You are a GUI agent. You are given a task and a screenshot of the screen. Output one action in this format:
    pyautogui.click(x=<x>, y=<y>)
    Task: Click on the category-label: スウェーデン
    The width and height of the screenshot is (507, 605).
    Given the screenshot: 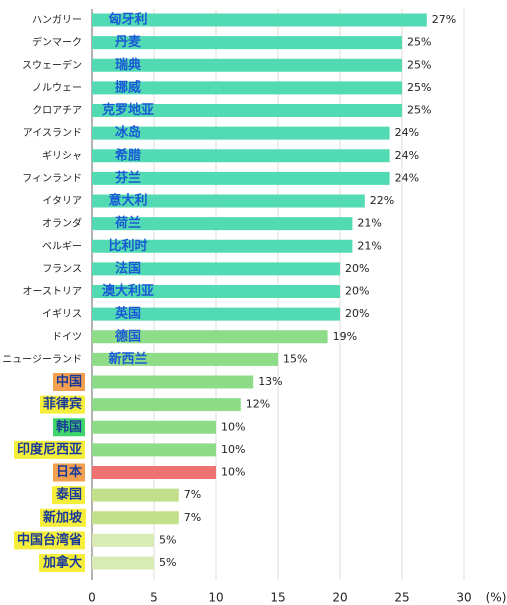 What is the action you would take?
    pyautogui.click(x=52, y=64)
    